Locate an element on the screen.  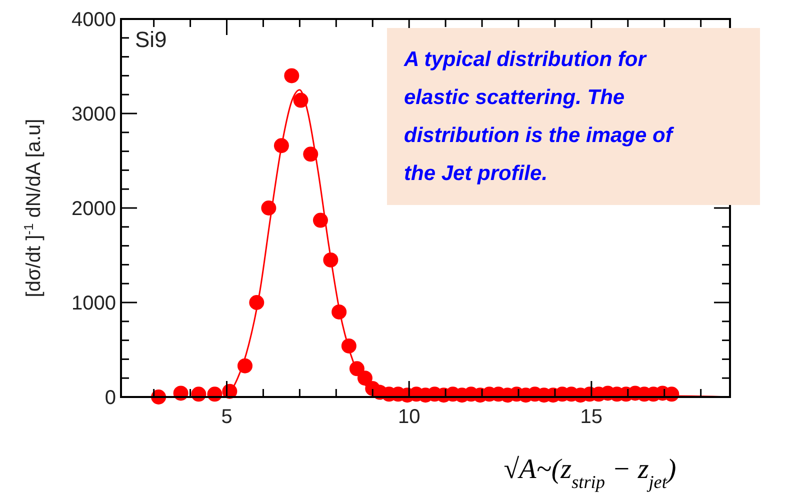
x-tick-label: 15 is located at coordinates (591, 417).